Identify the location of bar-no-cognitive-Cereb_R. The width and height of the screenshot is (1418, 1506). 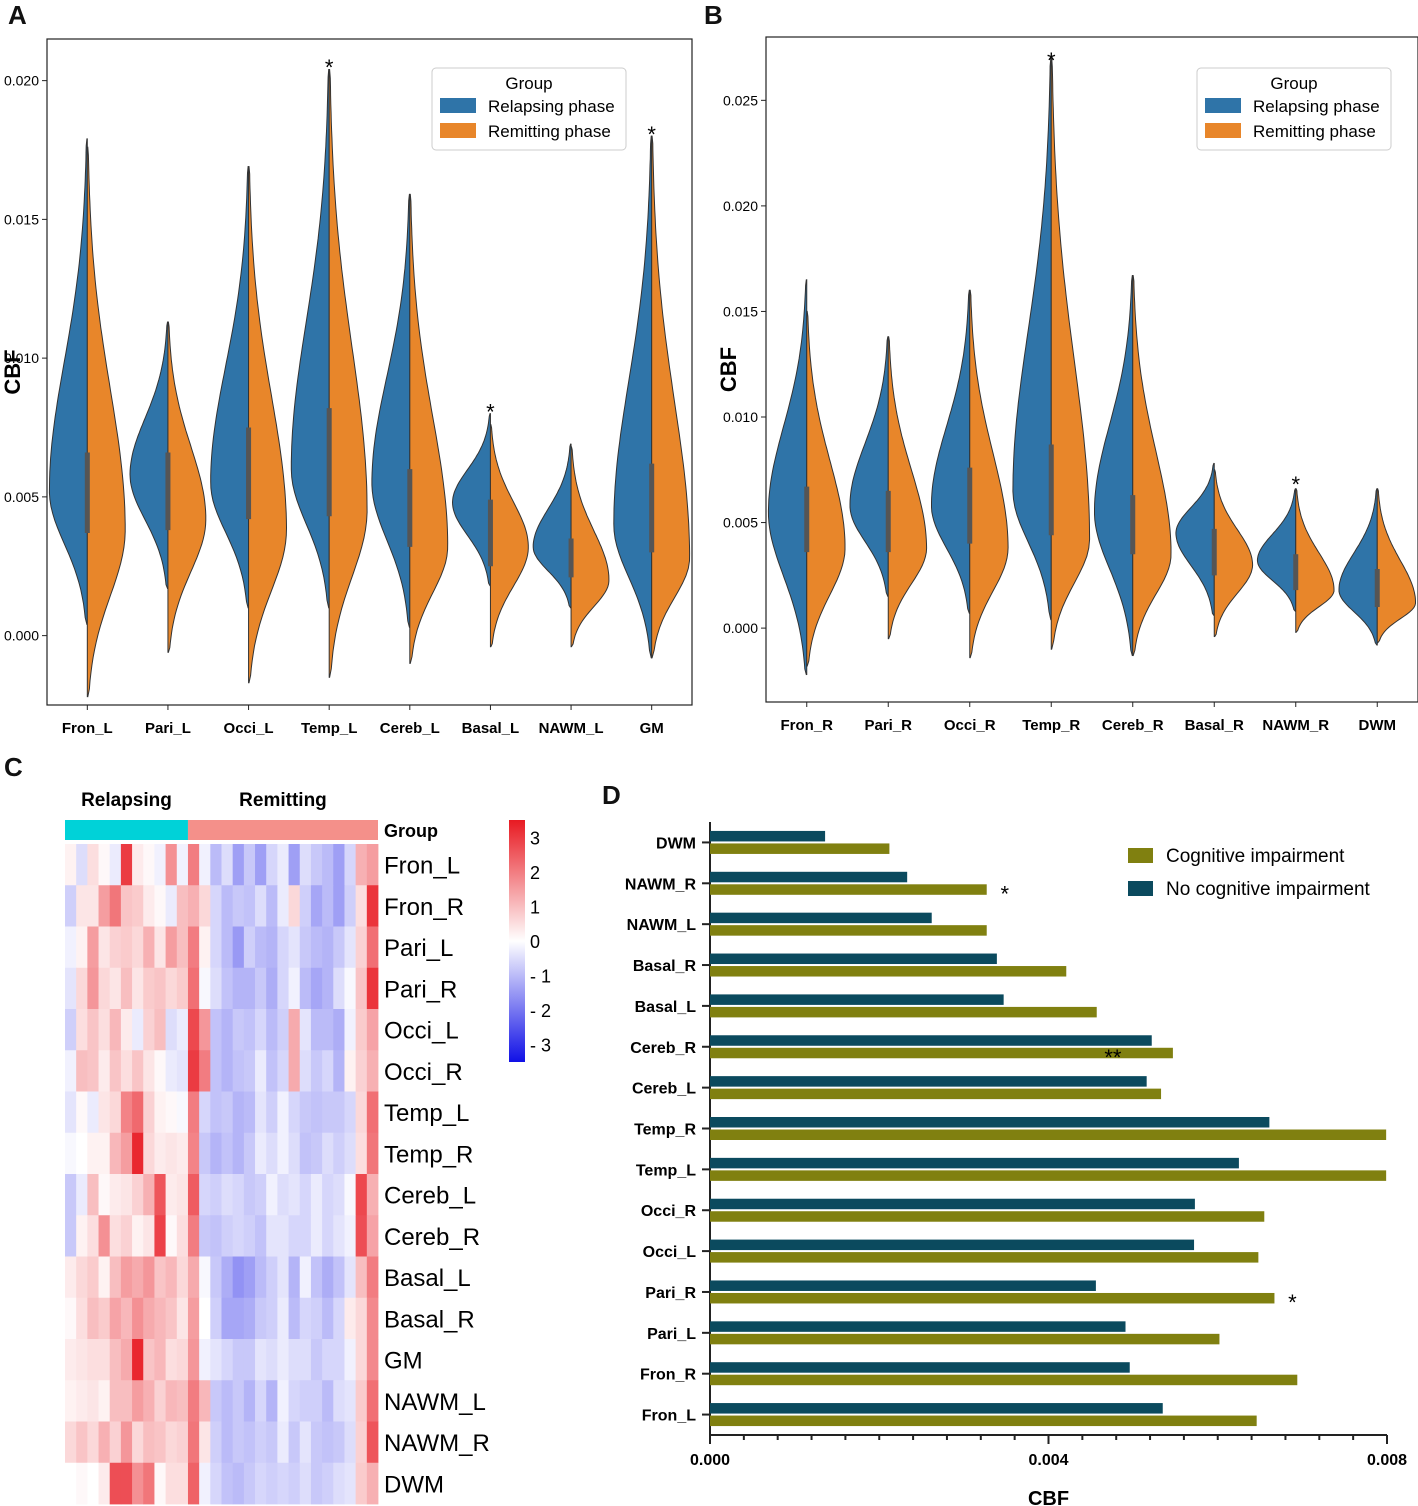
(931, 1040).